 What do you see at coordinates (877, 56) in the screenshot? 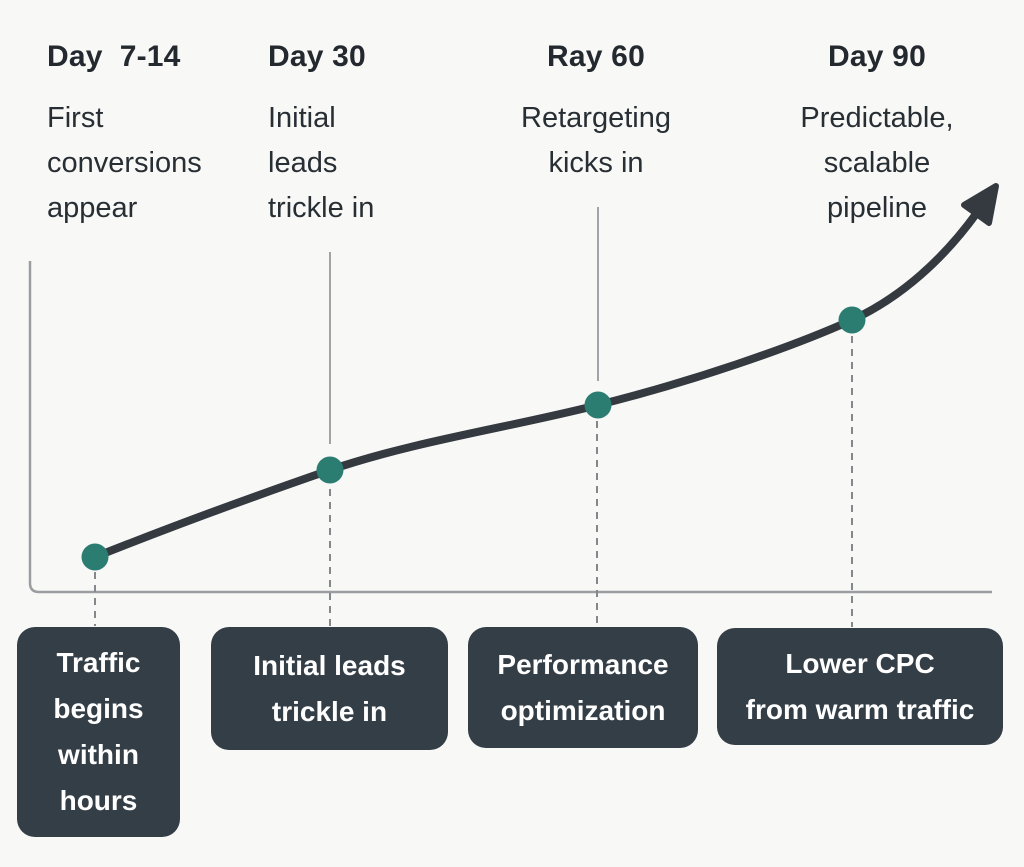
I see `milestone-day-title: Day 90` at bounding box center [877, 56].